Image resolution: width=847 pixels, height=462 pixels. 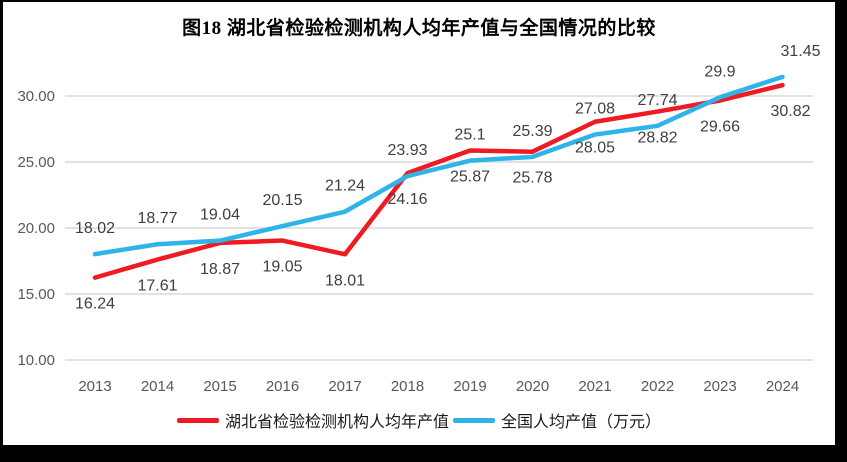 I want to click on x-tick-label: 2020, so click(x=532, y=386).